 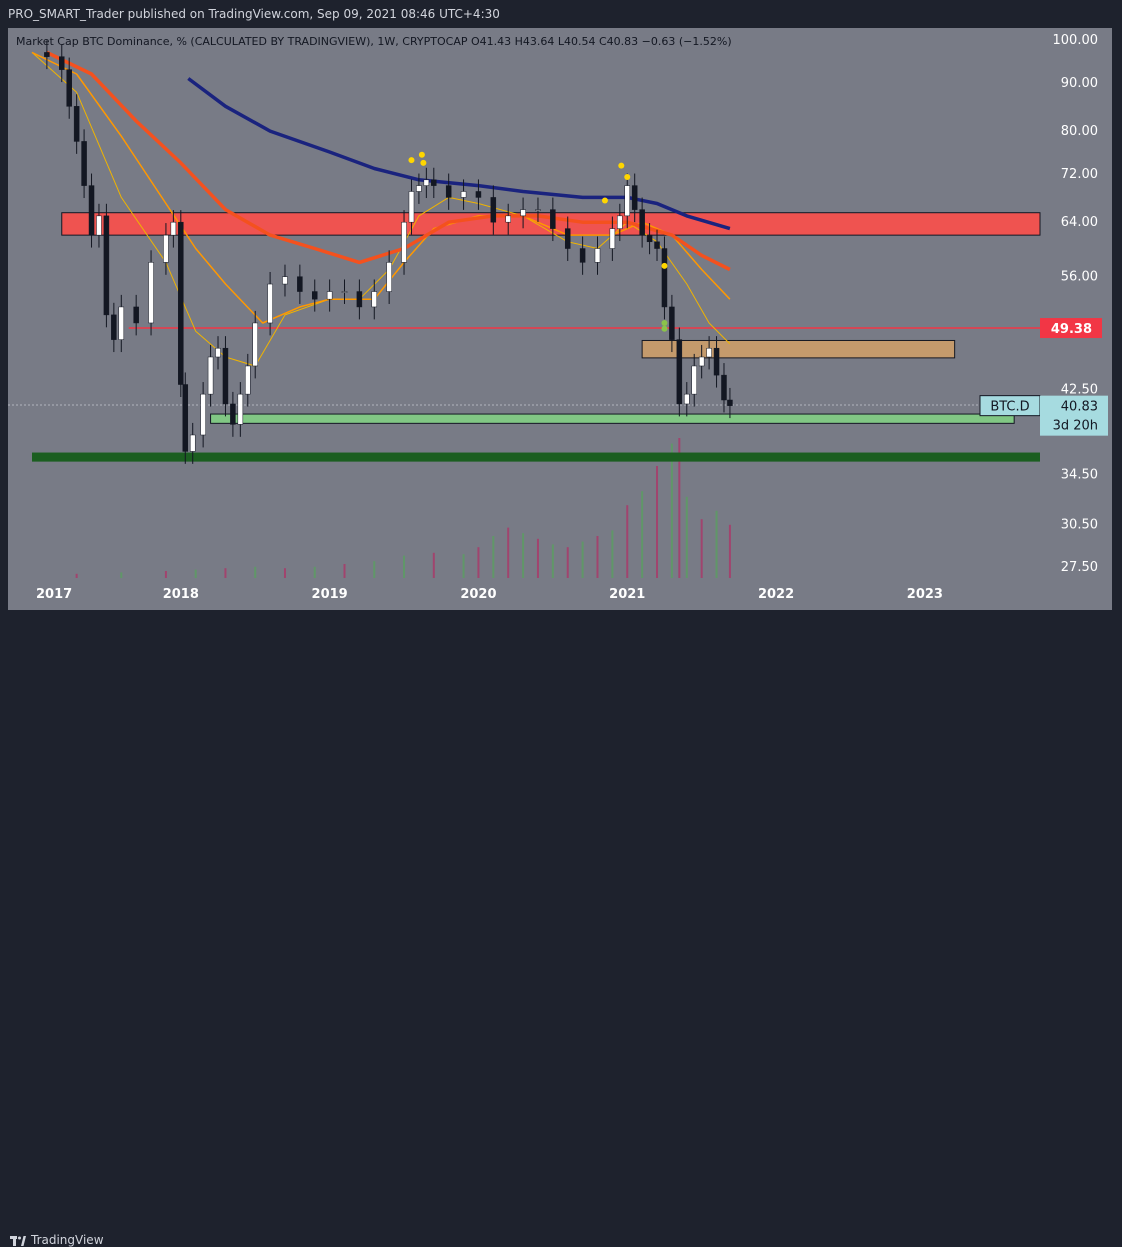 I want to click on x-axis-tick-label: 2020, so click(x=478, y=594).